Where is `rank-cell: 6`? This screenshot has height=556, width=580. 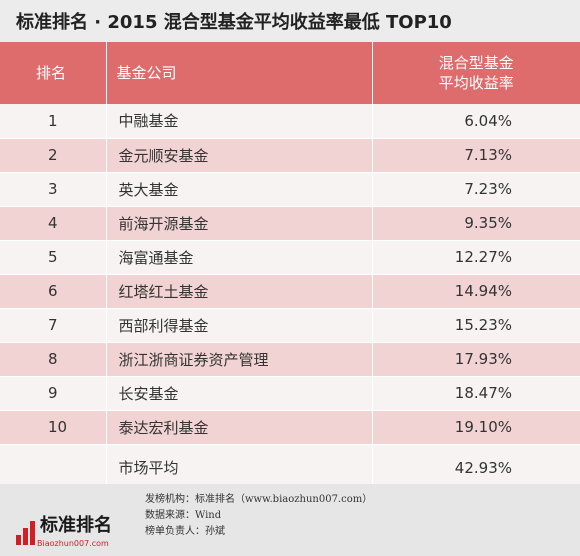 rank-cell: 6 is located at coordinates (53, 291).